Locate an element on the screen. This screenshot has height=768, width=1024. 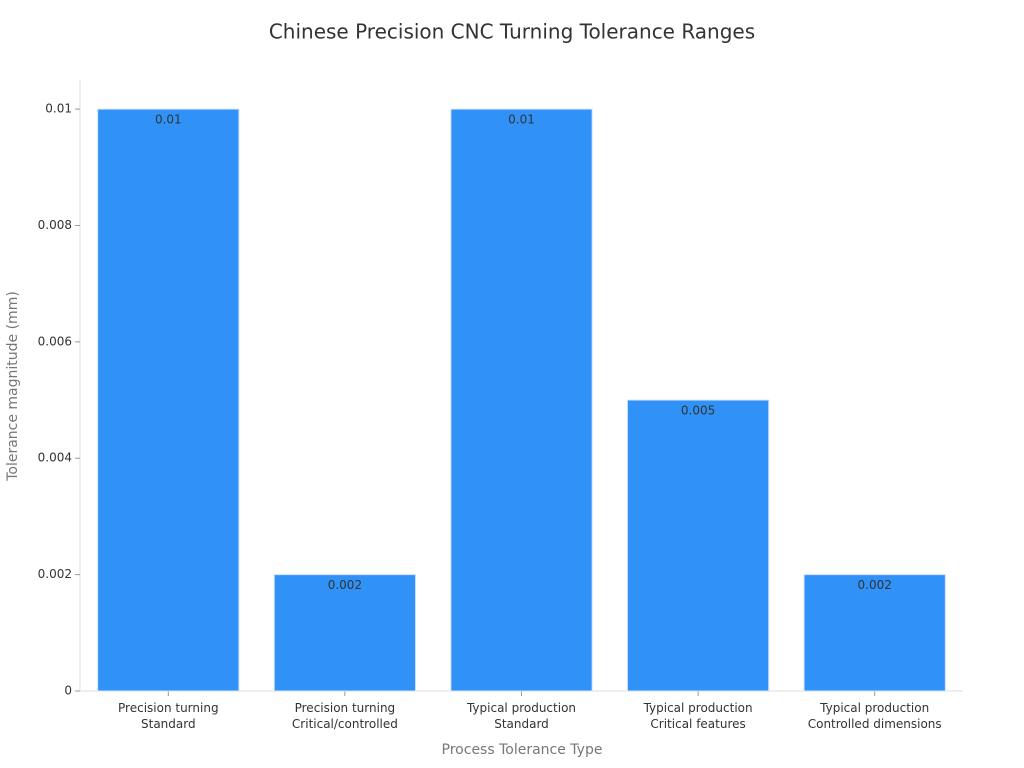
x-tick-label-line: Critical features is located at coordinates (697, 724).